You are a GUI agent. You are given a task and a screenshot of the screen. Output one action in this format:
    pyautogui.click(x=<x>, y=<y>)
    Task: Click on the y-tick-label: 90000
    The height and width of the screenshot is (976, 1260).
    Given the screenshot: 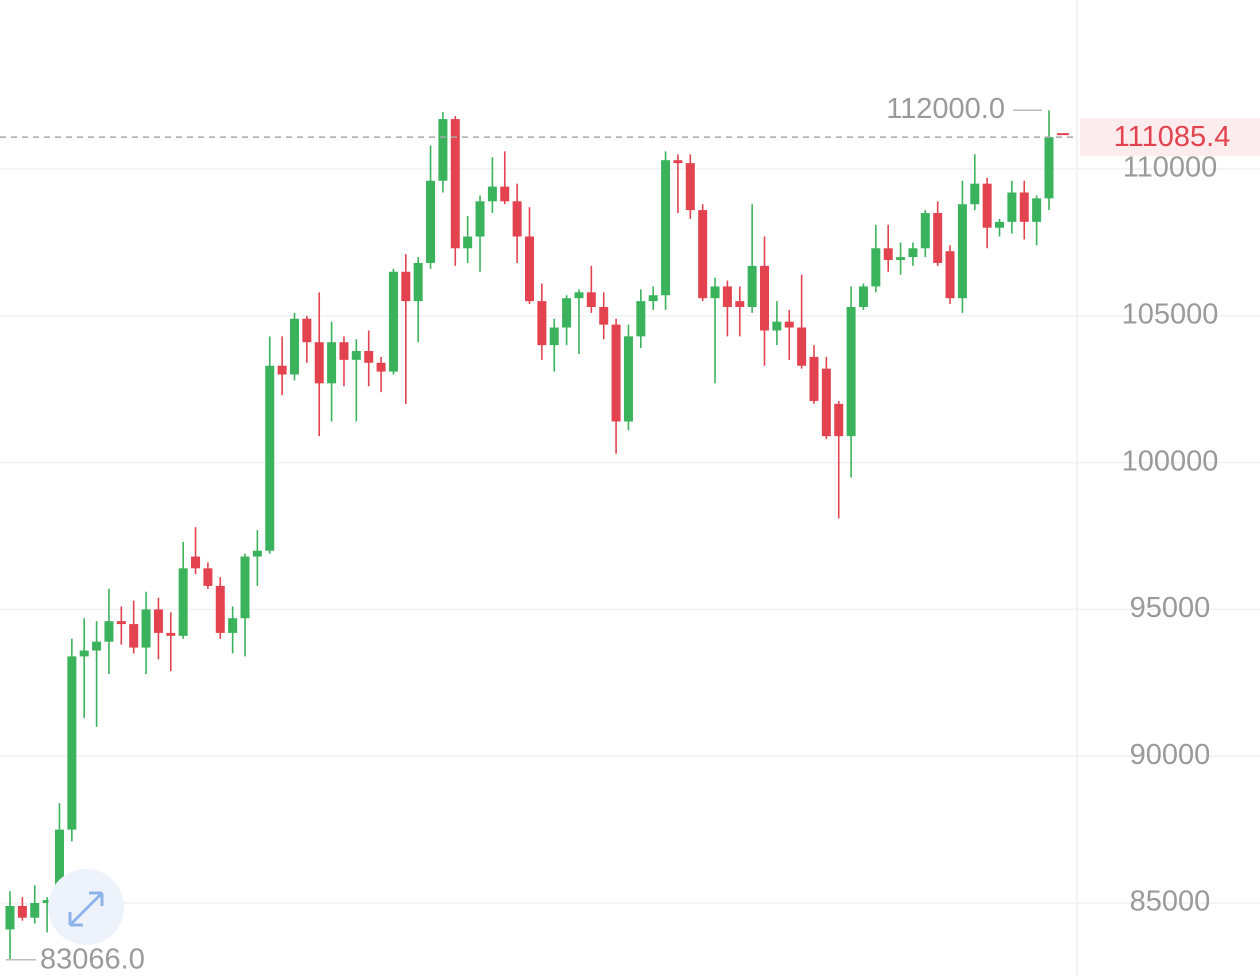 What is the action you would take?
    pyautogui.click(x=1170, y=755)
    